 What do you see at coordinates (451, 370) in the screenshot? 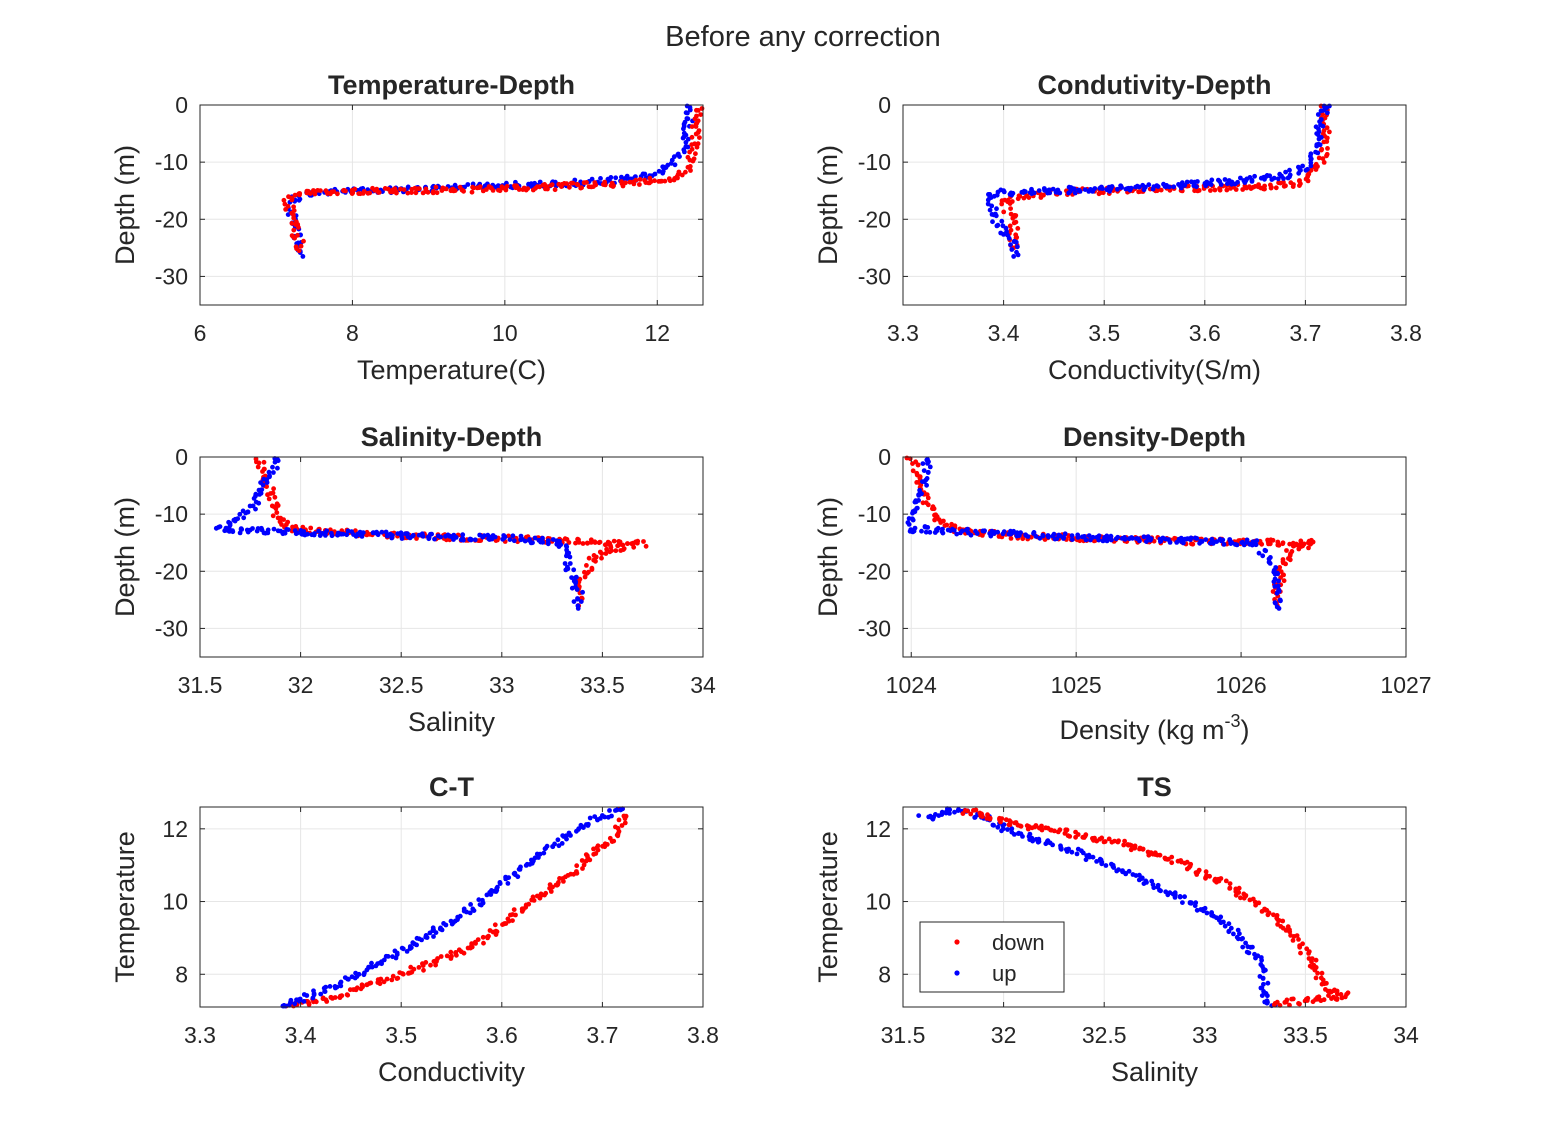
I see `x-axis-label: Temperature(C)` at bounding box center [451, 370].